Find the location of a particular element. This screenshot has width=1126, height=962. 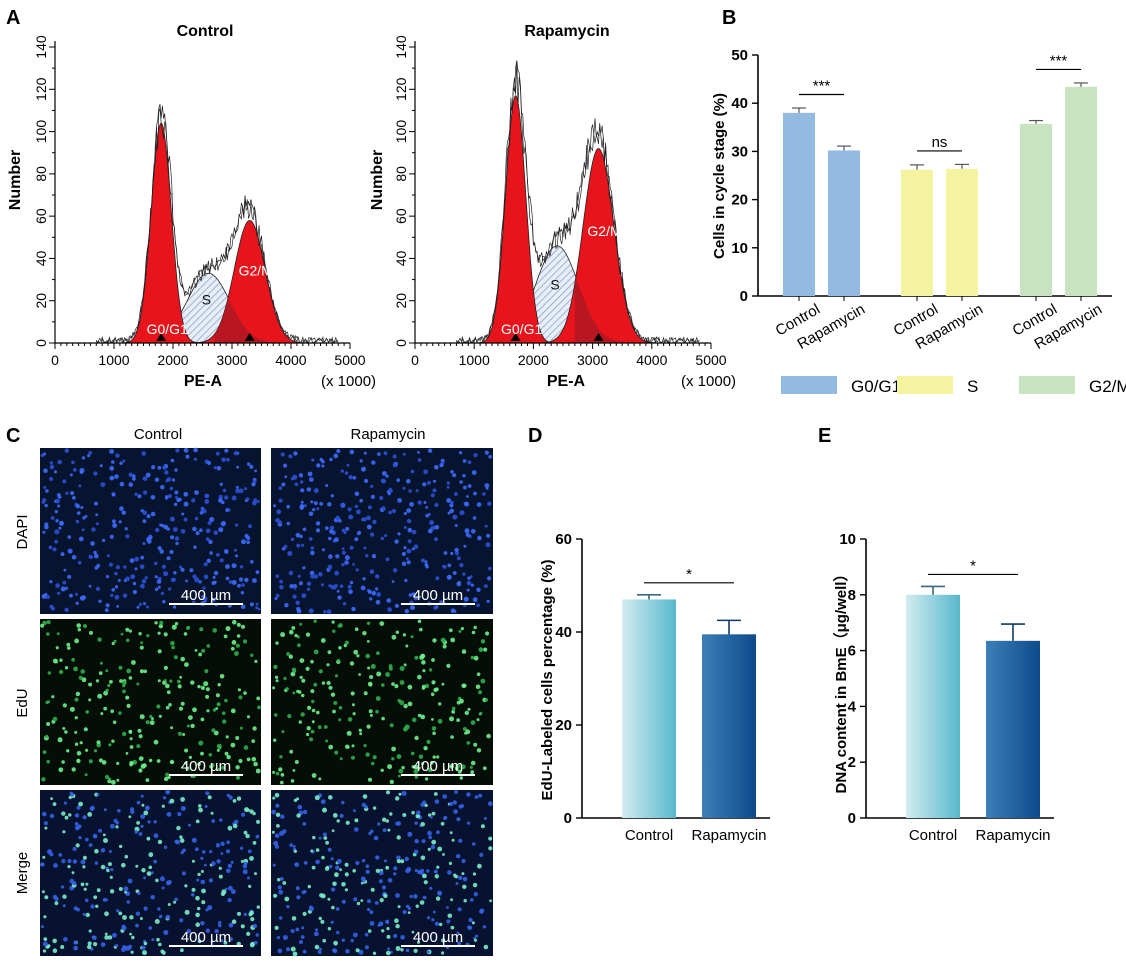

y-tick-label: 20 is located at coordinates (401, 301).